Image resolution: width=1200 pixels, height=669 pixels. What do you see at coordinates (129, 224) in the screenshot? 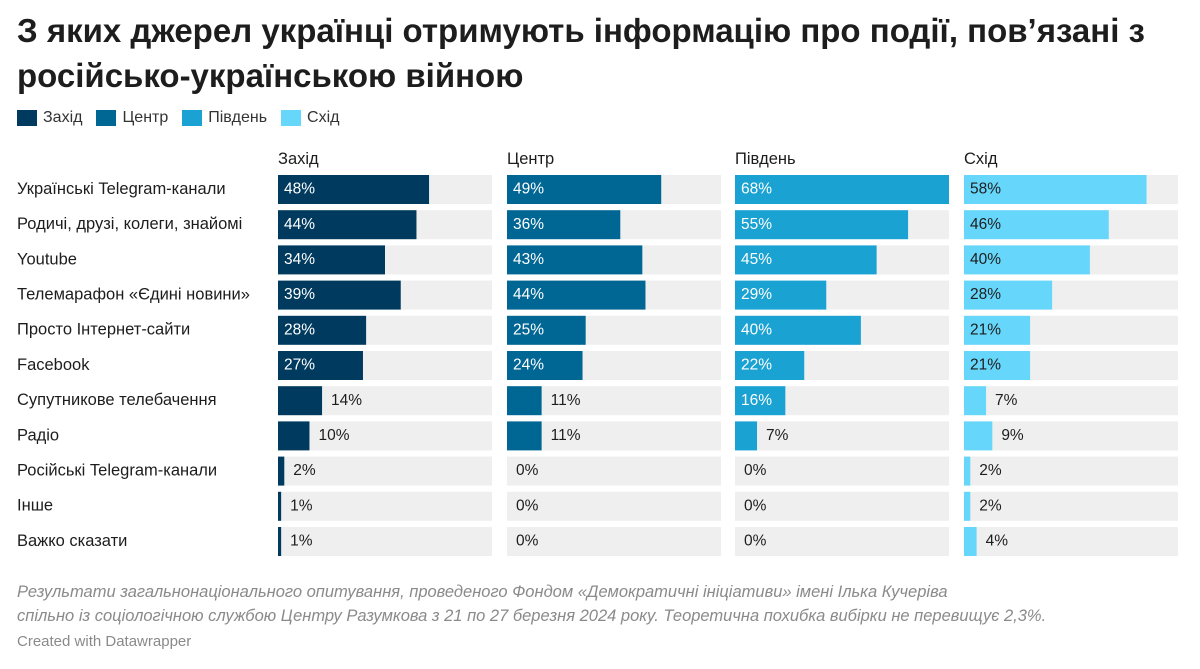
I see `category-label: Родичі, друзі, колеги, знайомі` at bounding box center [129, 224].